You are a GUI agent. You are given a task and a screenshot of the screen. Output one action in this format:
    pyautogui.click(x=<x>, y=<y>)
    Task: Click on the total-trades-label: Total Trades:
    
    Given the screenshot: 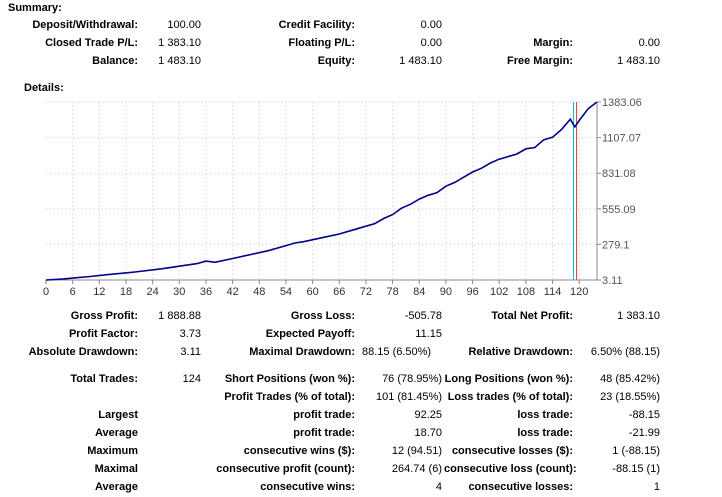 What is the action you would take?
    pyautogui.click(x=104, y=379)
    